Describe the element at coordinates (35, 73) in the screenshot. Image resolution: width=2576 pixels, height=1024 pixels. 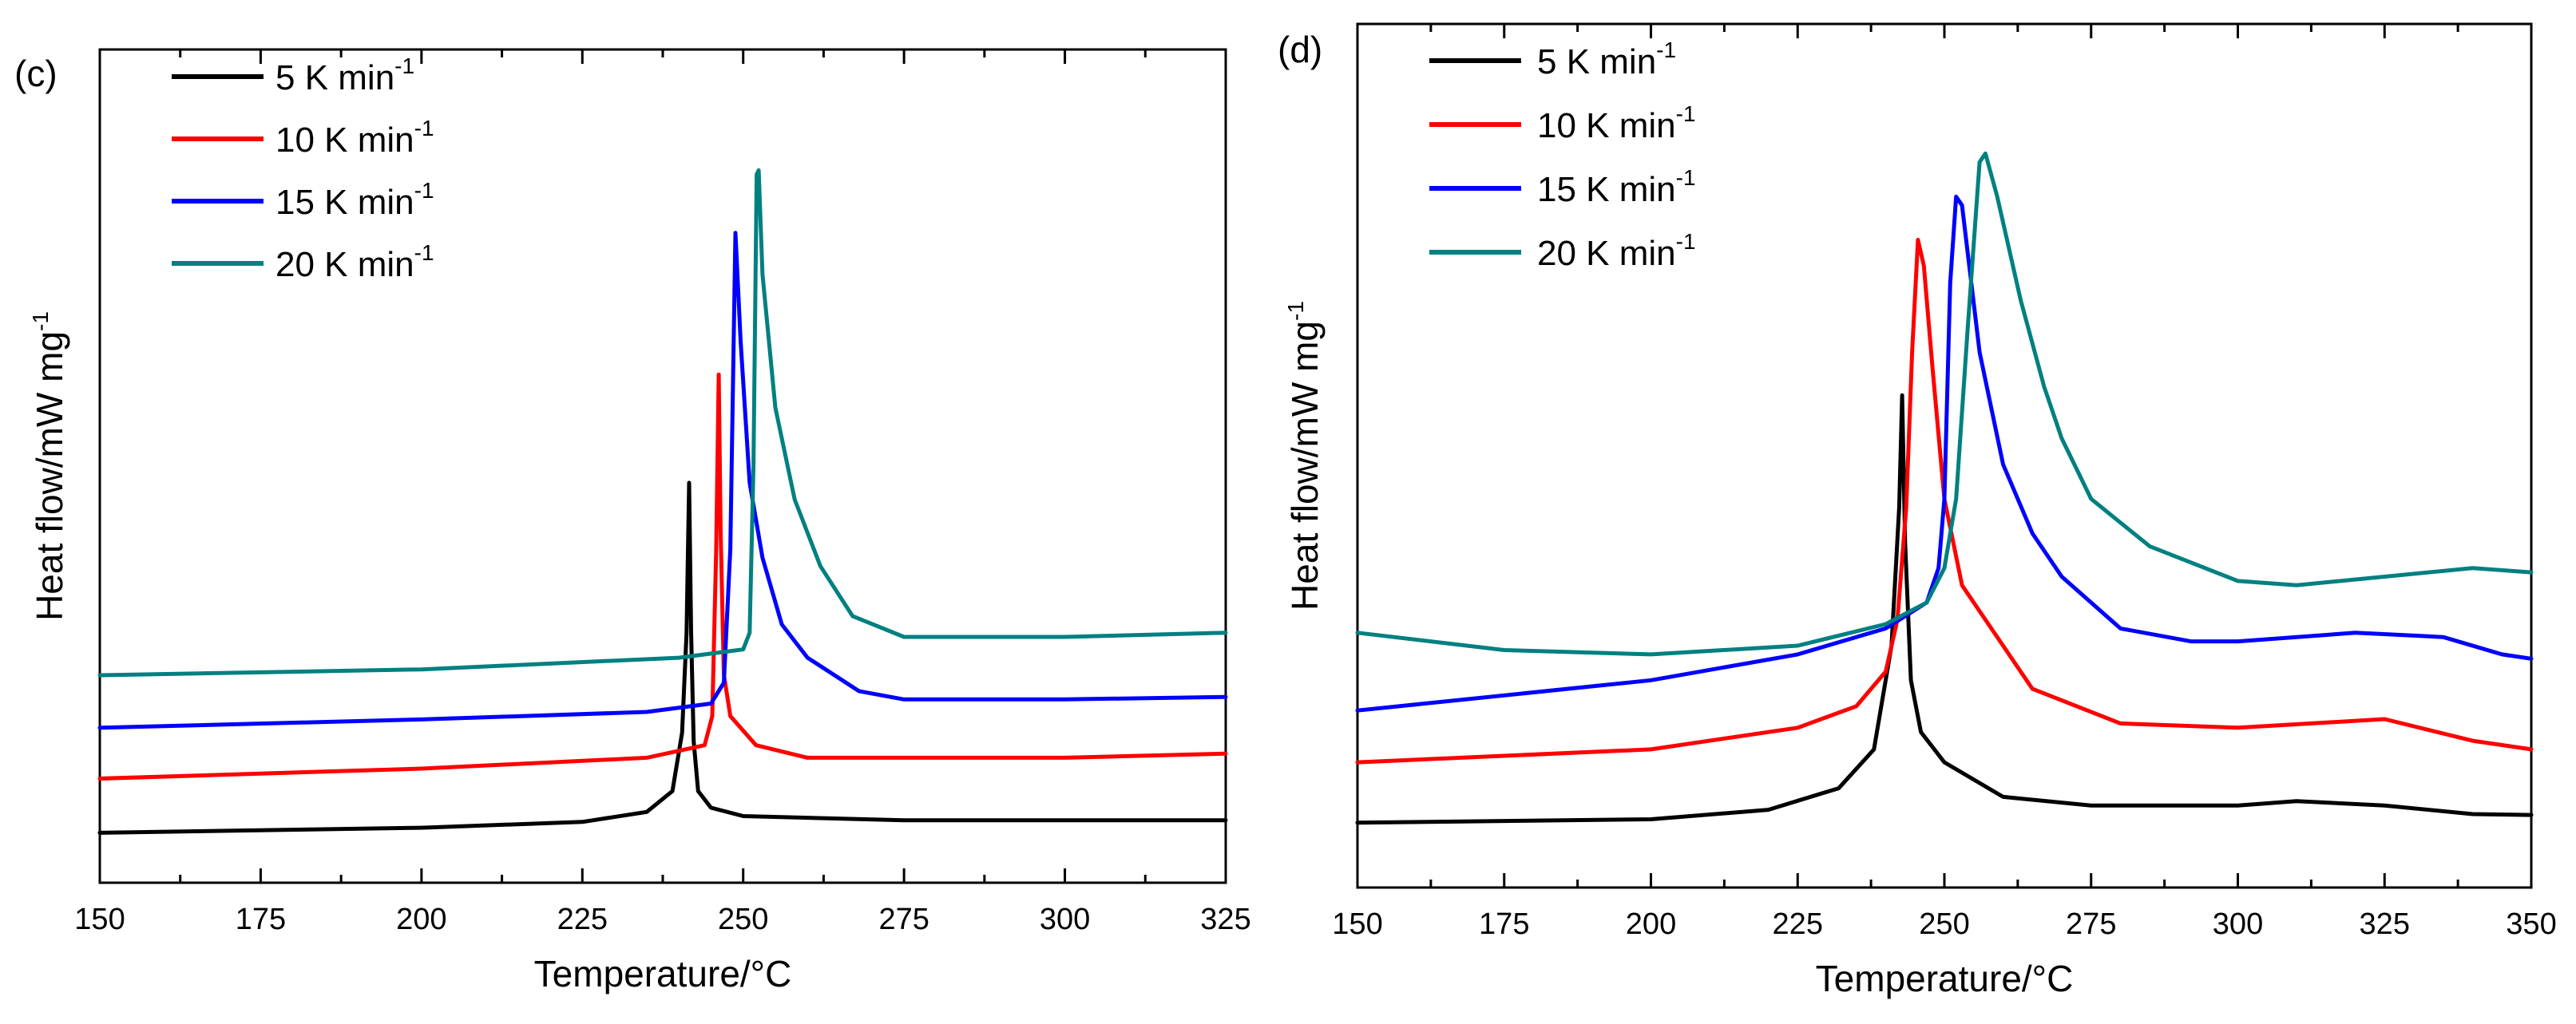
I see `panel-label: (c)` at that location.